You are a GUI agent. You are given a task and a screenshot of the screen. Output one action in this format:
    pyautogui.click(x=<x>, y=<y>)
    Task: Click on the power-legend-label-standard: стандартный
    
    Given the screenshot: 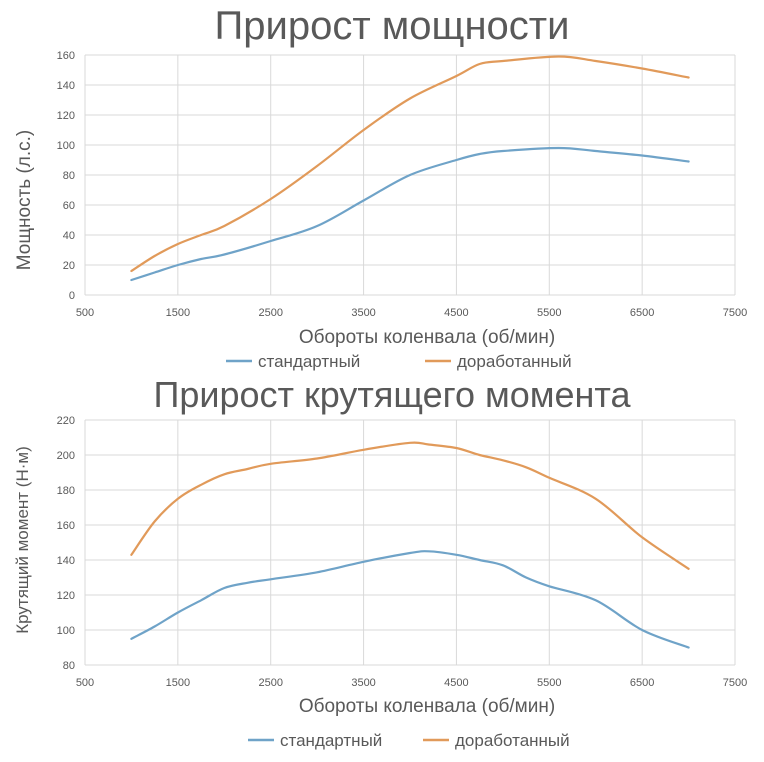 What is the action you would take?
    pyautogui.click(x=309, y=361)
    